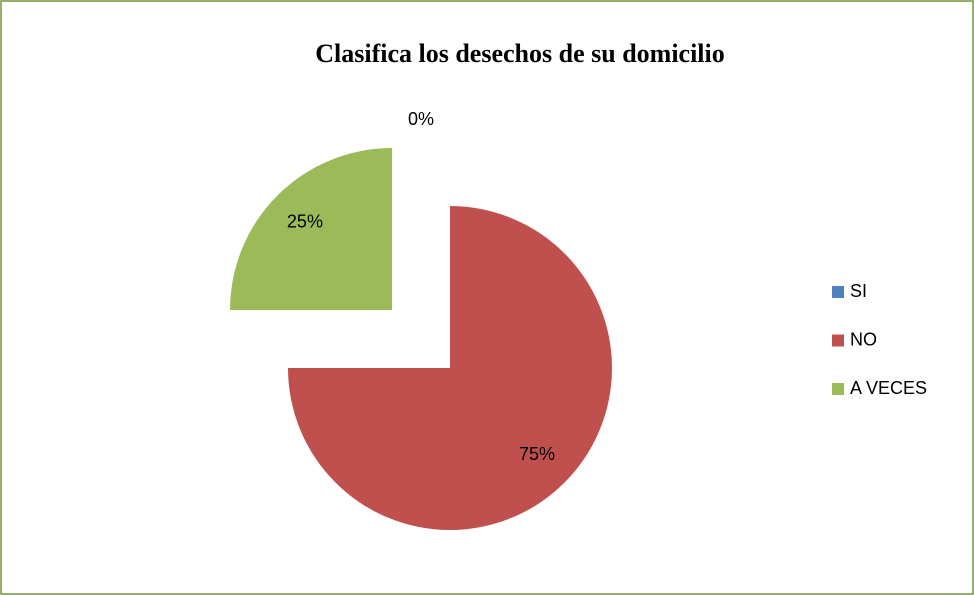 This screenshot has width=974, height=595. What do you see at coordinates (888, 388) in the screenshot?
I see `legend-label: A VECES` at bounding box center [888, 388].